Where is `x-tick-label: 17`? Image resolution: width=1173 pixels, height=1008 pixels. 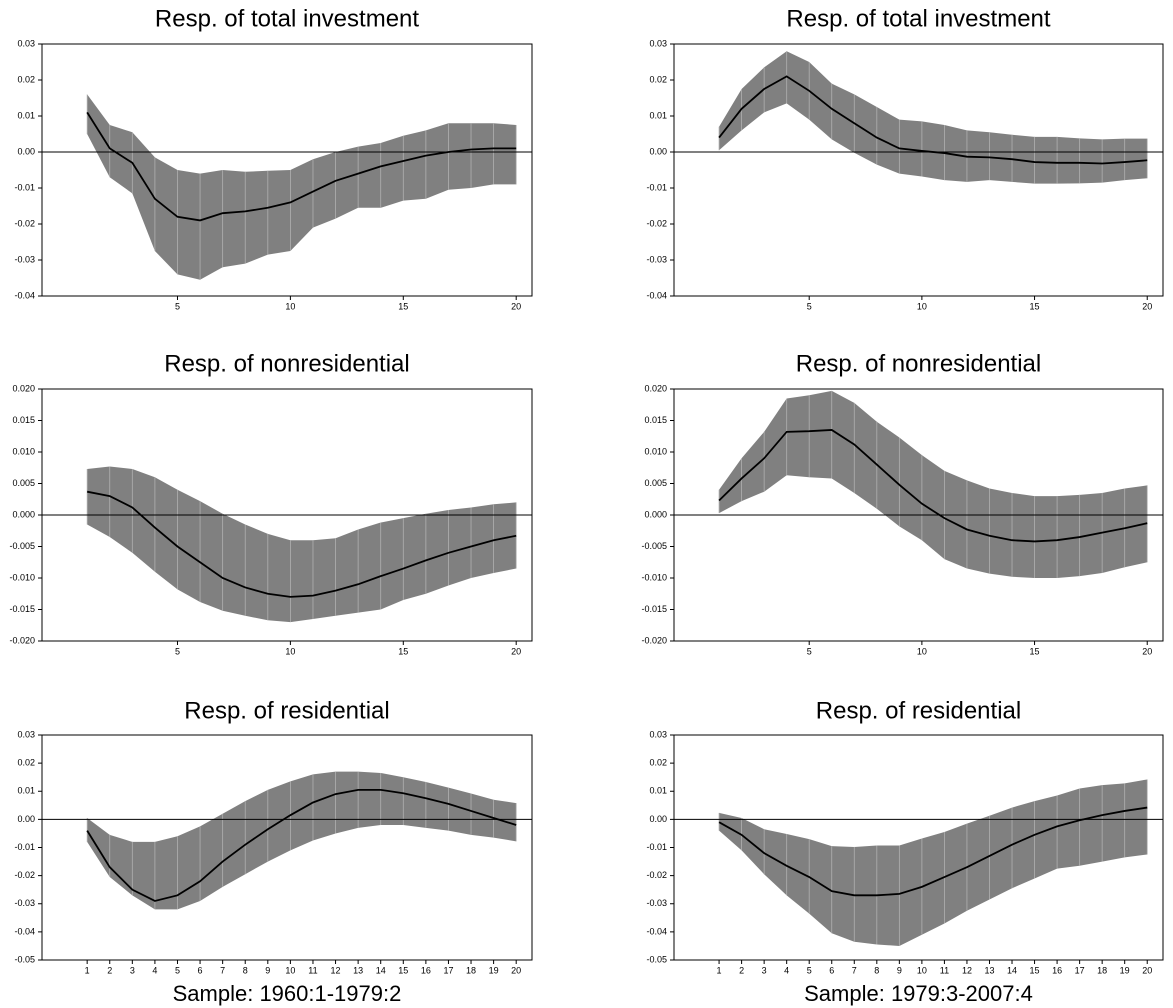
x-tick-label: 17 is located at coordinates (1080, 970).